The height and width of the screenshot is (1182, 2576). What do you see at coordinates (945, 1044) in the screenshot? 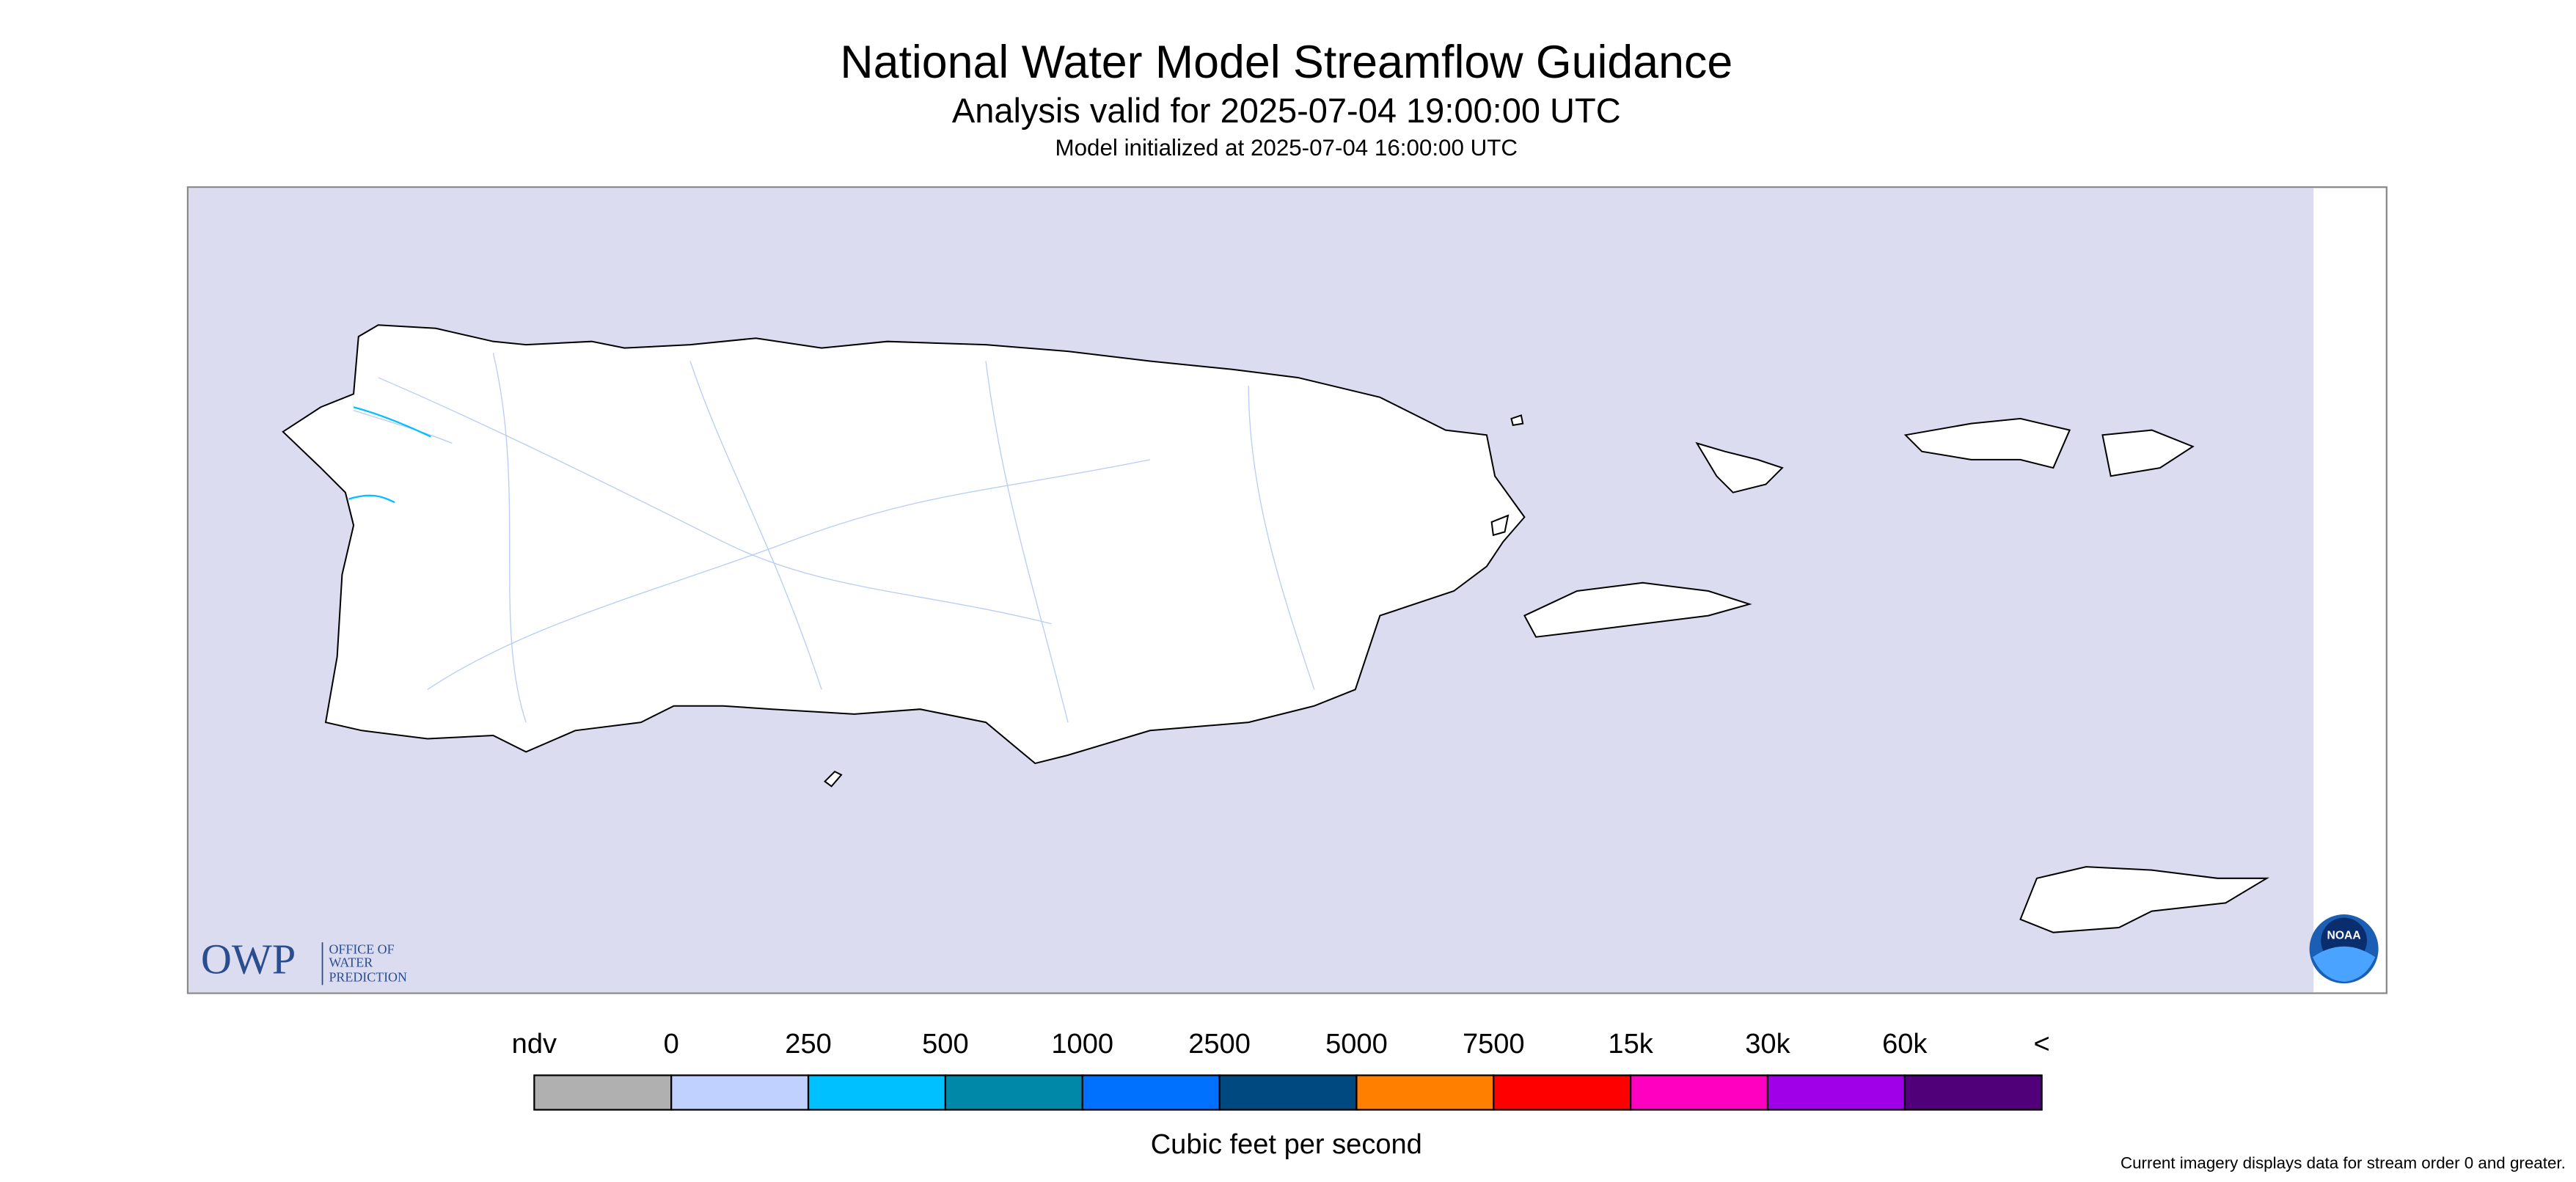
I see `legend-label: 500` at bounding box center [945, 1044].